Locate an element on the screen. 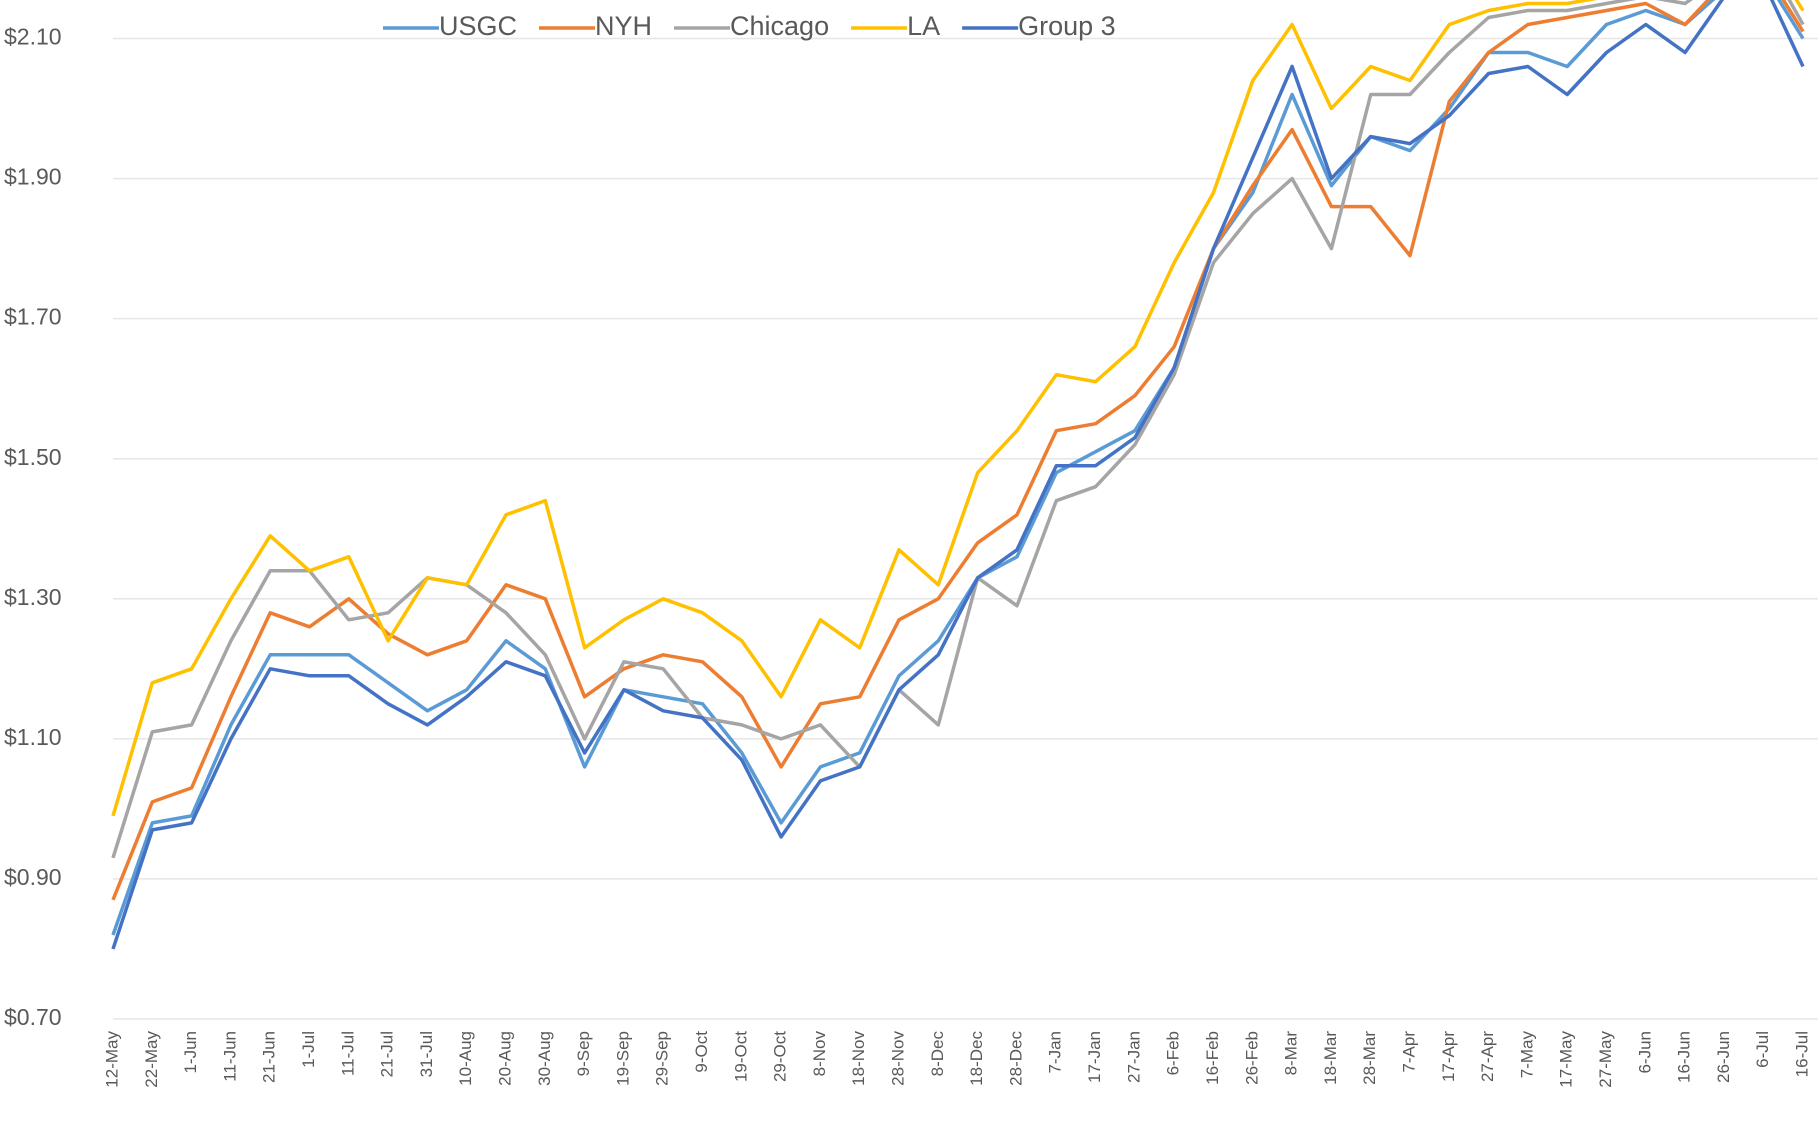 This screenshot has width=1820, height=1123. legend-label: LA is located at coordinates (923, 26).